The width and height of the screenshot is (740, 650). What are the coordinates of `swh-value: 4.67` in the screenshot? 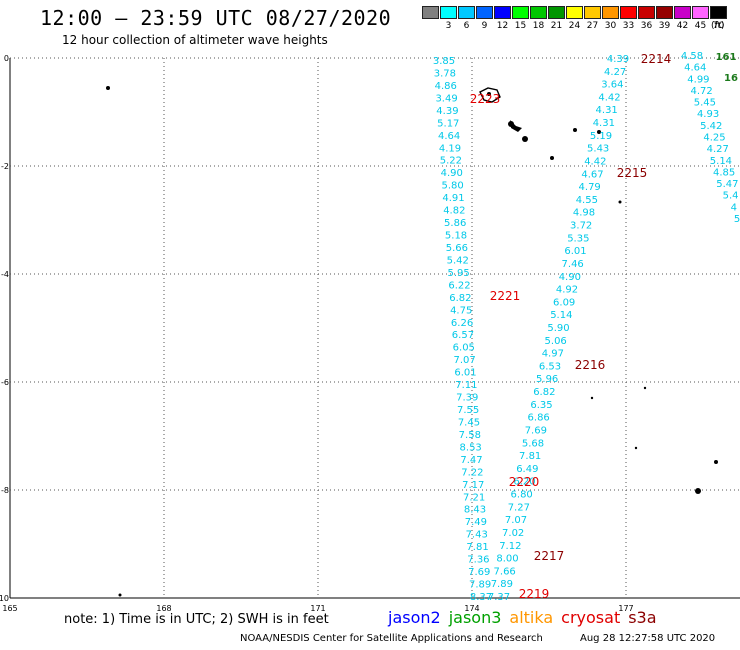 It's located at (592, 174).